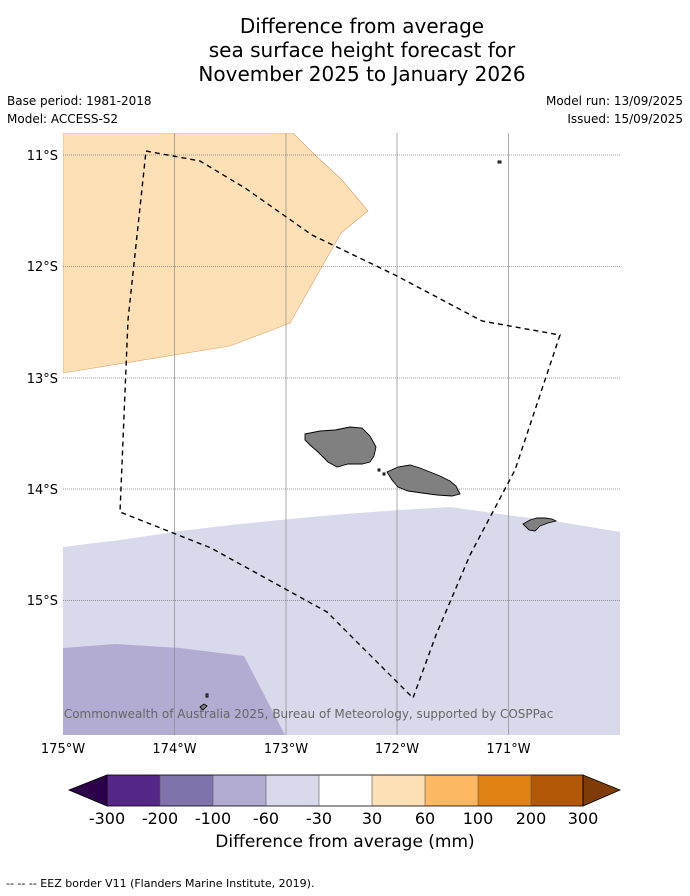 The width and height of the screenshot is (690, 896). What do you see at coordinates (614, 101) in the screenshot?
I see `model-run-label: Model run: 13/09/2025` at bounding box center [614, 101].